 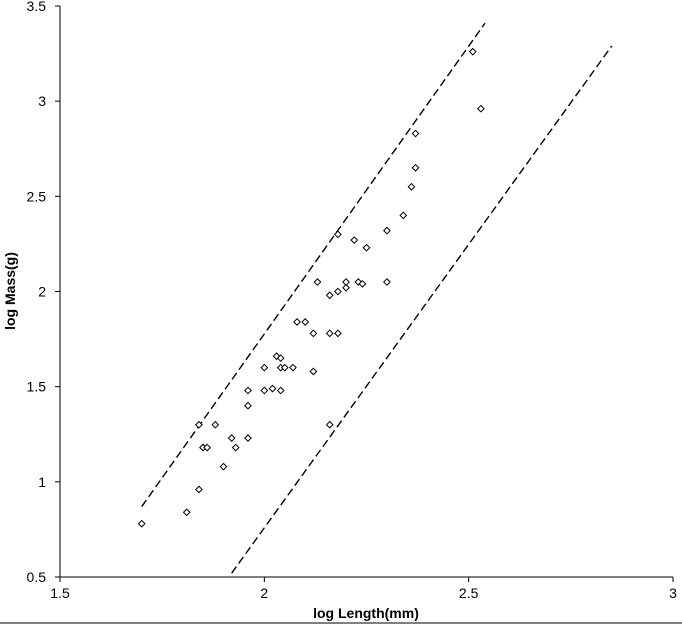 What do you see at coordinates (264, 593) in the screenshot?
I see `x-tick-label: 2` at bounding box center [264, 593].